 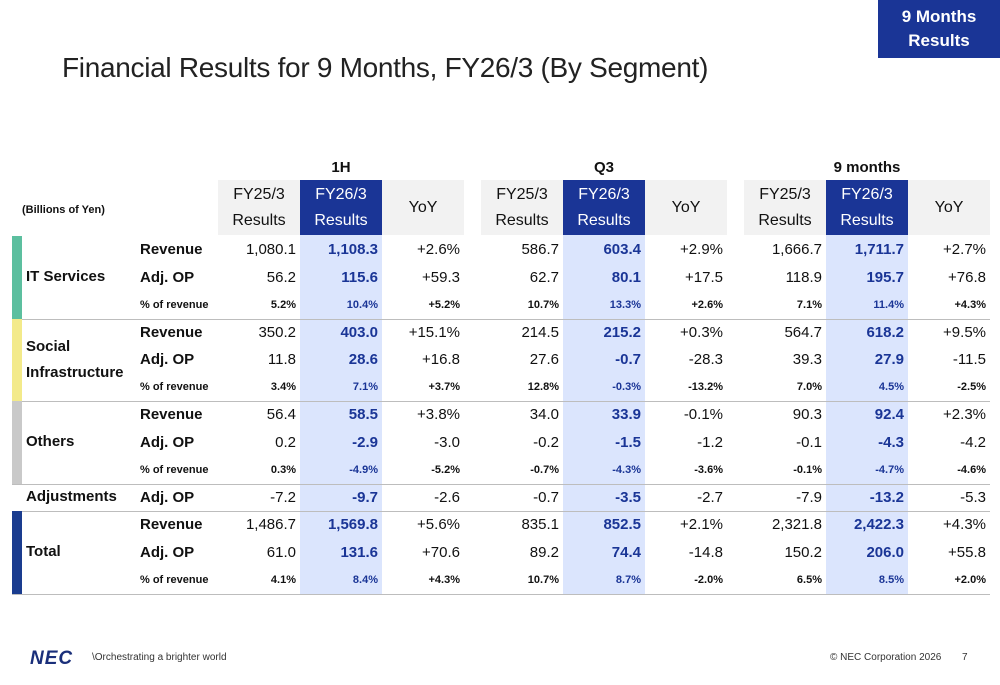 What do you see at coordinates (807, 415) in the screenshot?
I see `value-cell: 90.3` at bounding box center [807, 415].